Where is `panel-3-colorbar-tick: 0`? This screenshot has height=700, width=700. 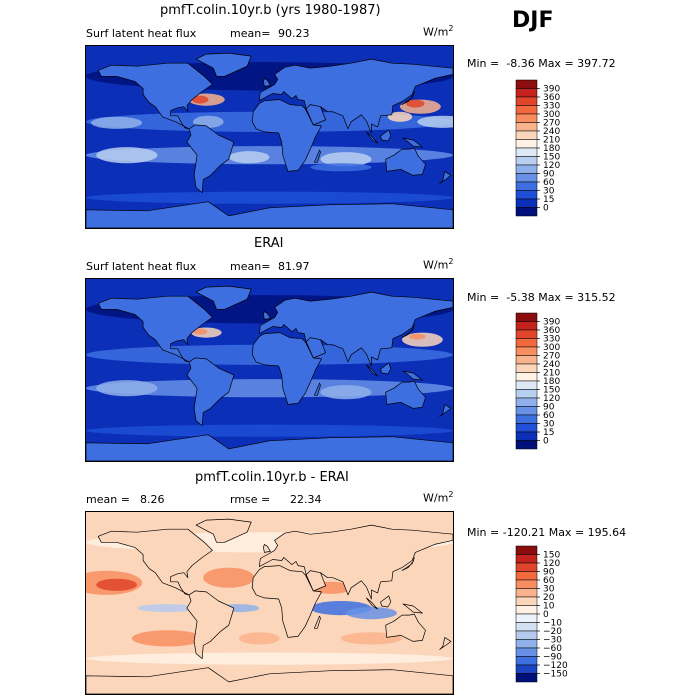
panel-3-colorbar-tick: 0 is located at coordinates (546, 615).